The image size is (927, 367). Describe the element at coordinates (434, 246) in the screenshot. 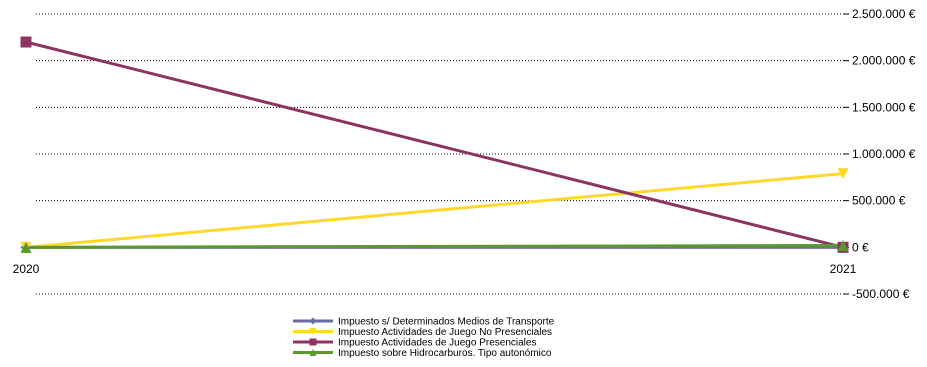

I see `series-line` at that location.